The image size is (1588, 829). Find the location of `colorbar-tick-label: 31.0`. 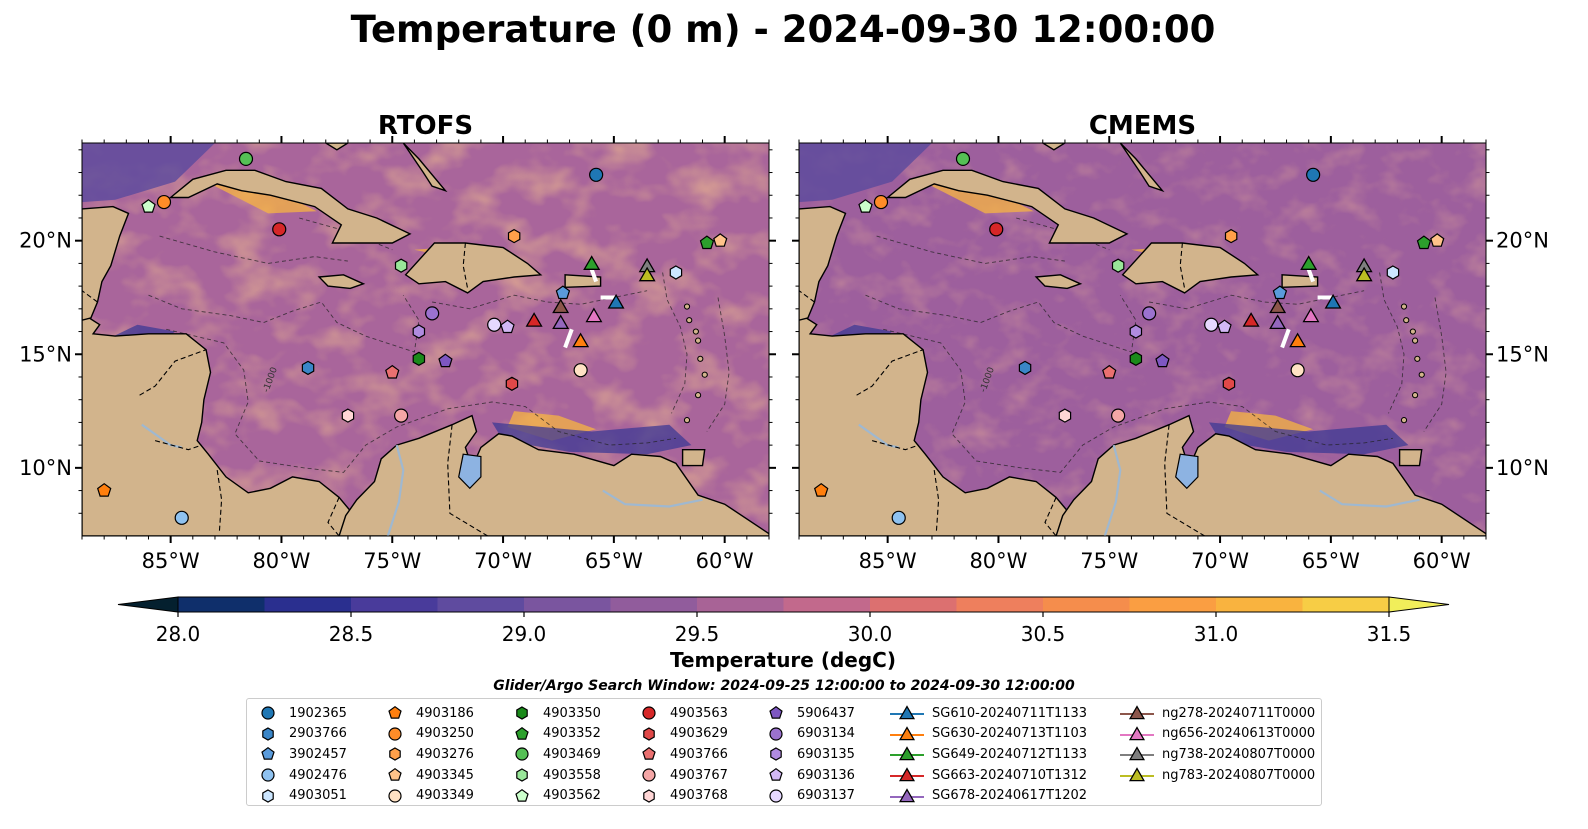

colorbar-tick-label: 31.0 is located at coordinates (1216, 634).